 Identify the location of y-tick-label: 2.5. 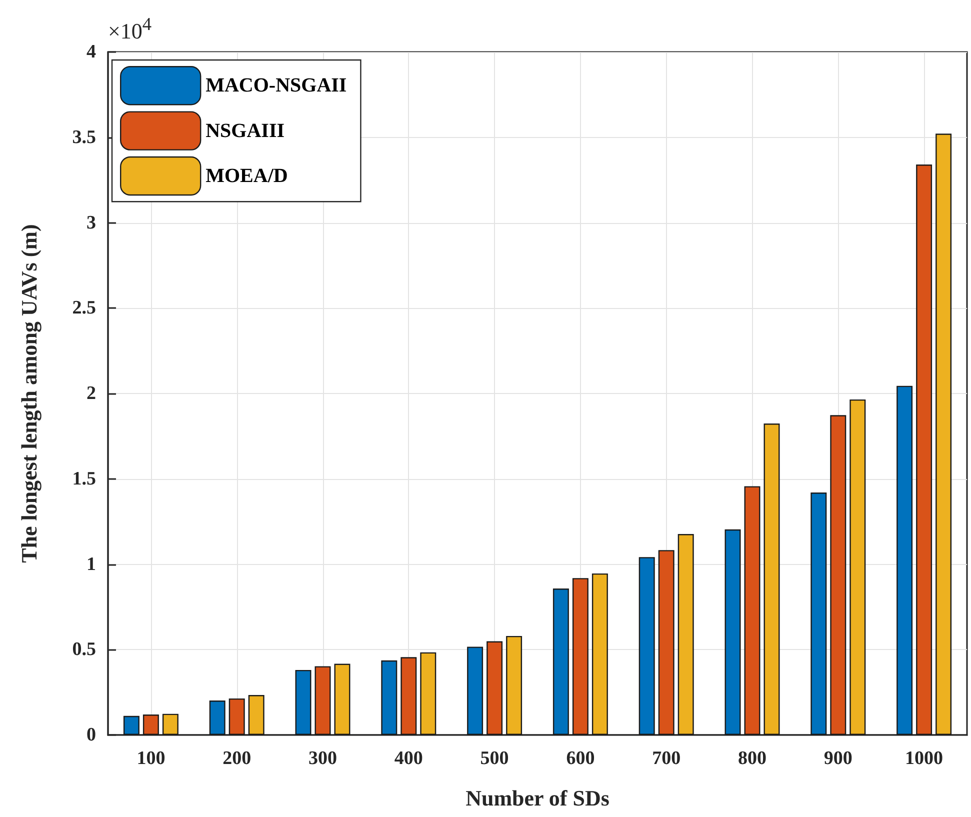
(84, 308).